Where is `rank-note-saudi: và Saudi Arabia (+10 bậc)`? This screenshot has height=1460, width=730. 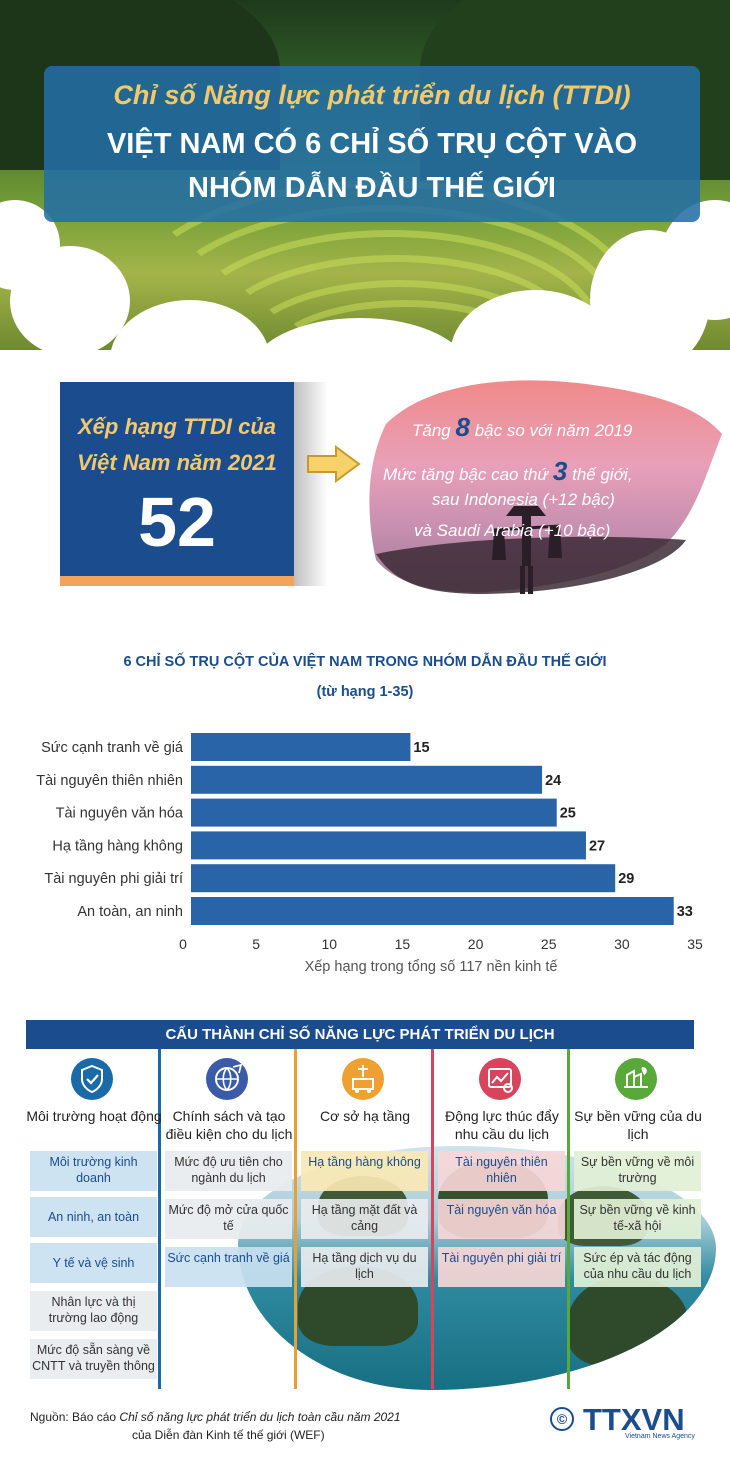 rank-note-saudi: và Saudi Arabia (+10 bậc) is located at coordinates (512, 530).